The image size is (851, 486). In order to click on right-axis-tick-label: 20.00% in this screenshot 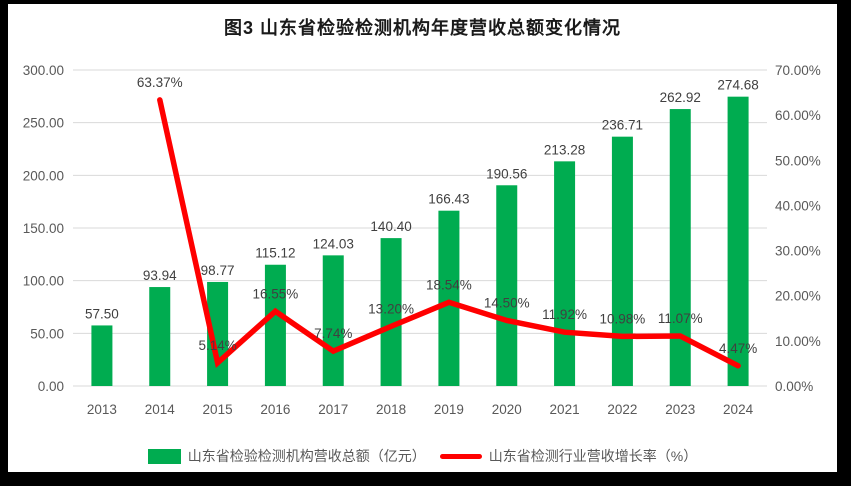, I will do `click(798, 296)`.